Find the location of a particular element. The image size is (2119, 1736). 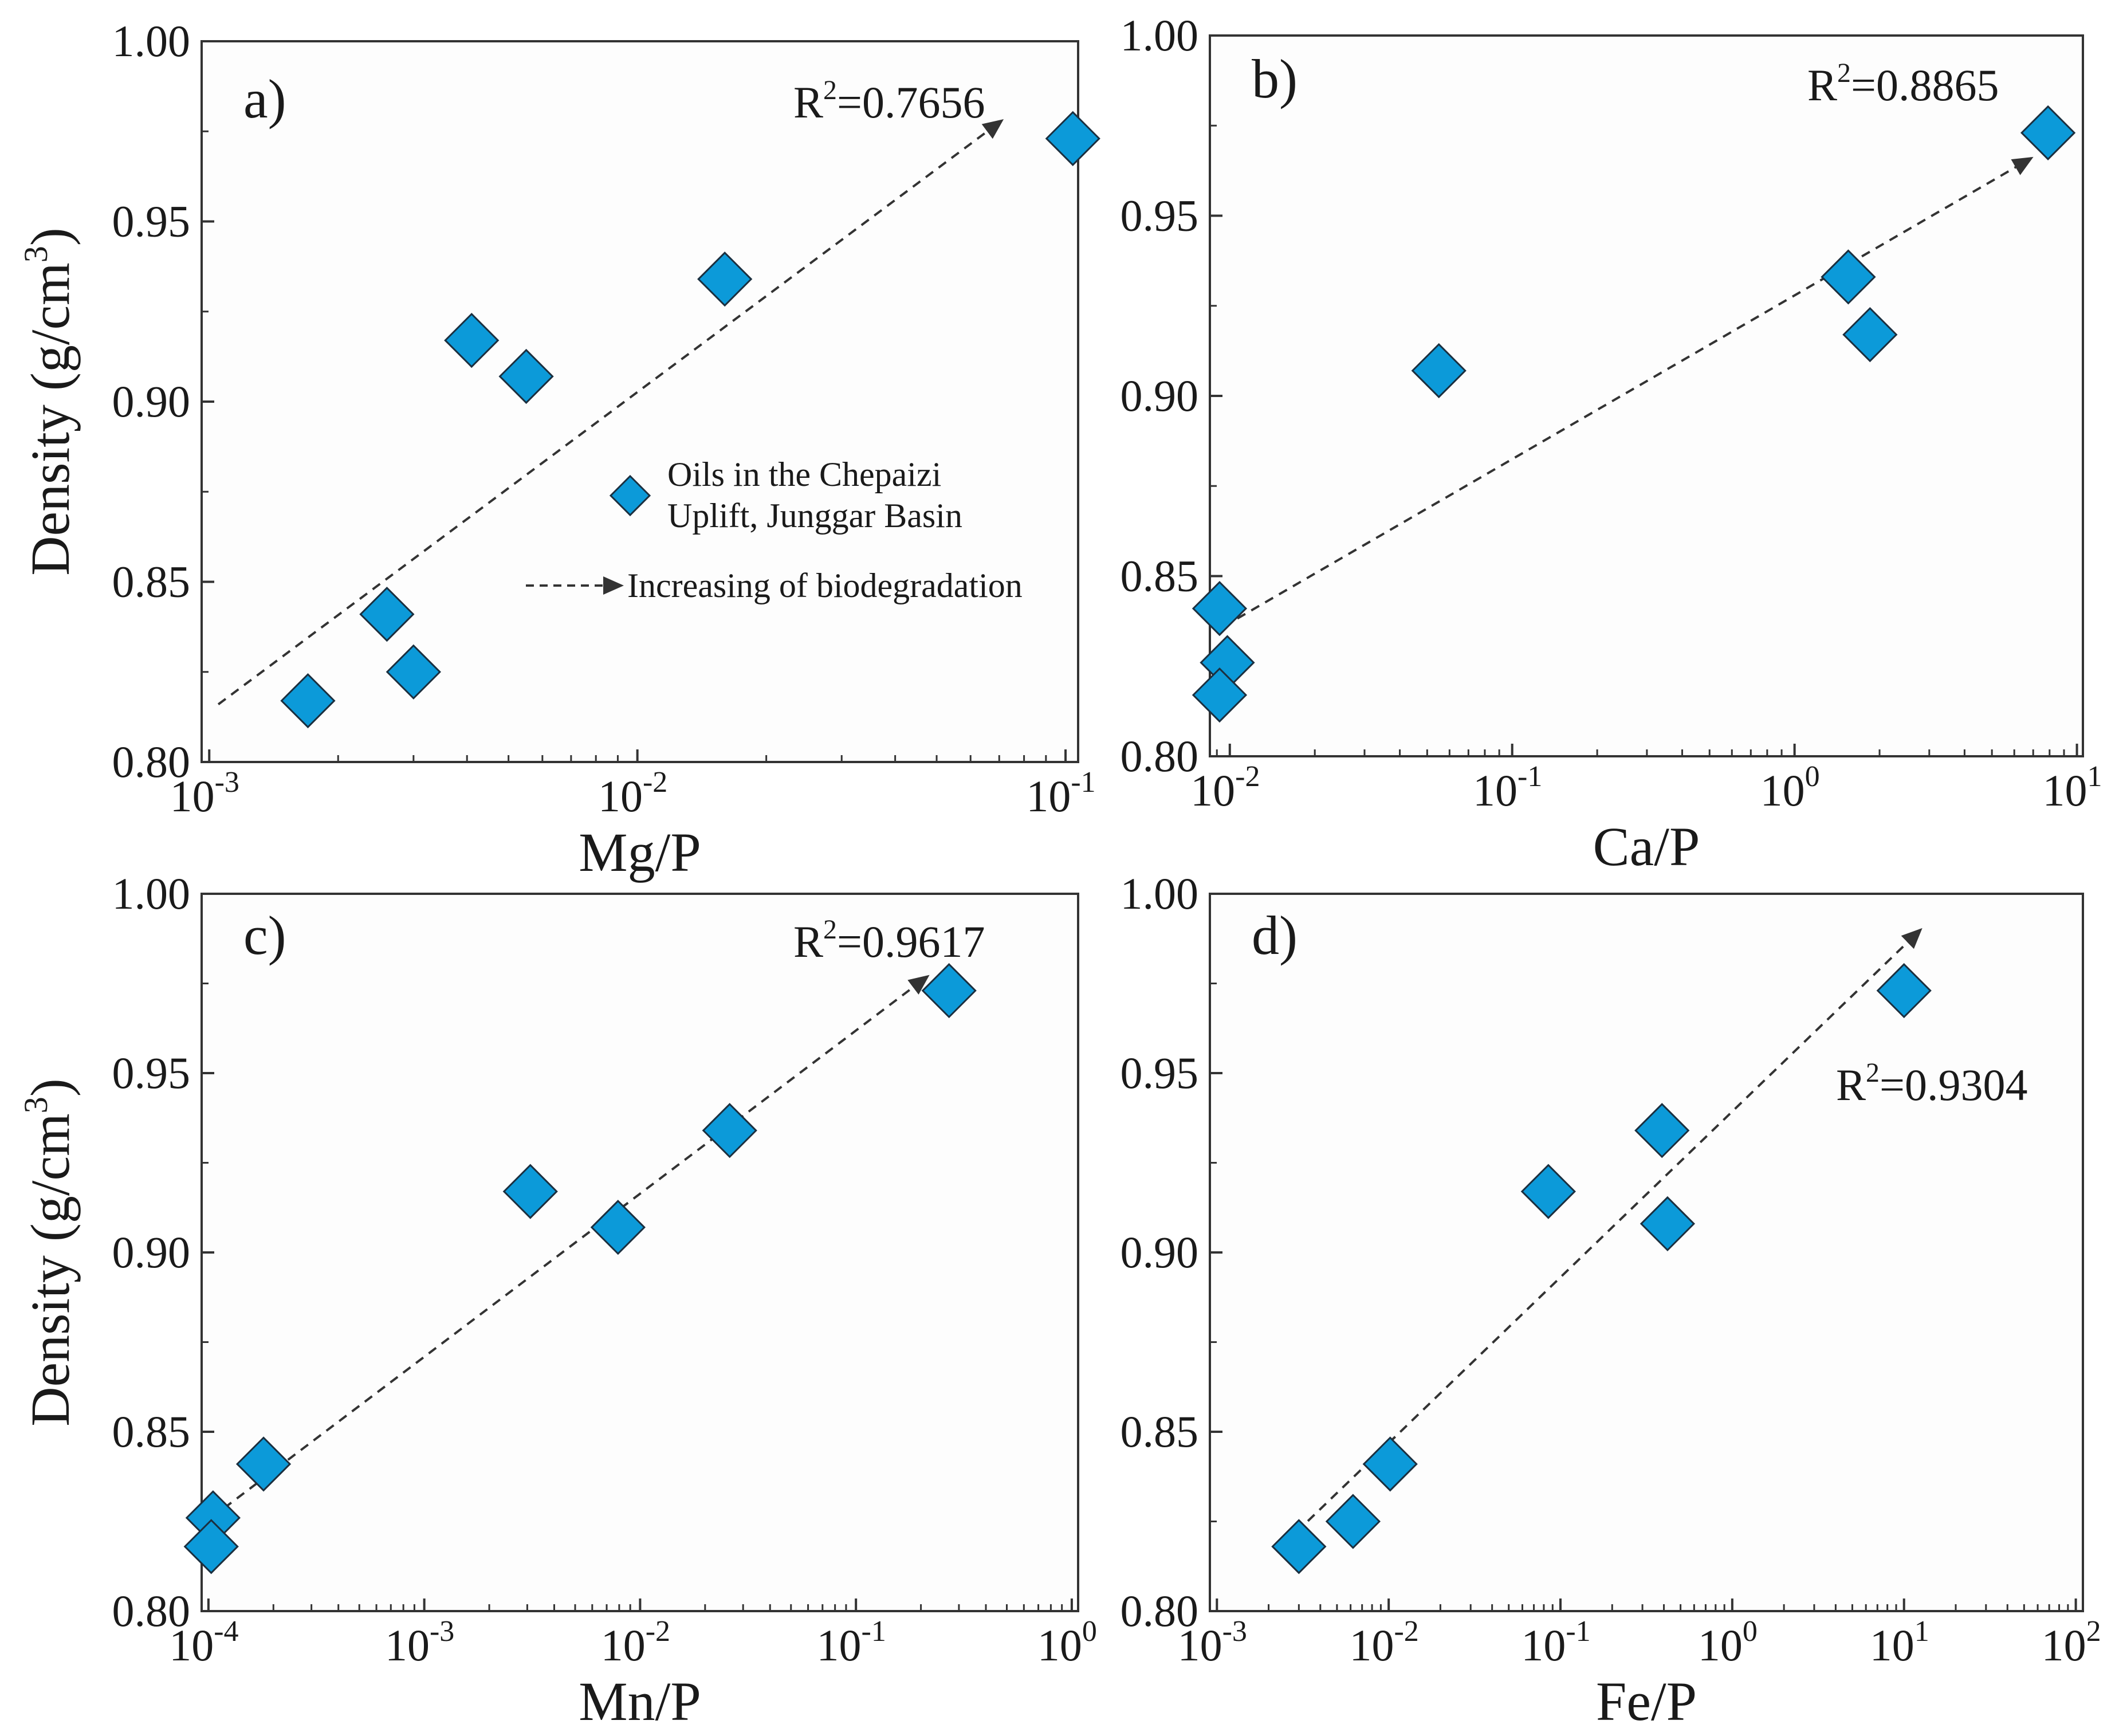

panel-label: c) is located at coordinates (265, 936).